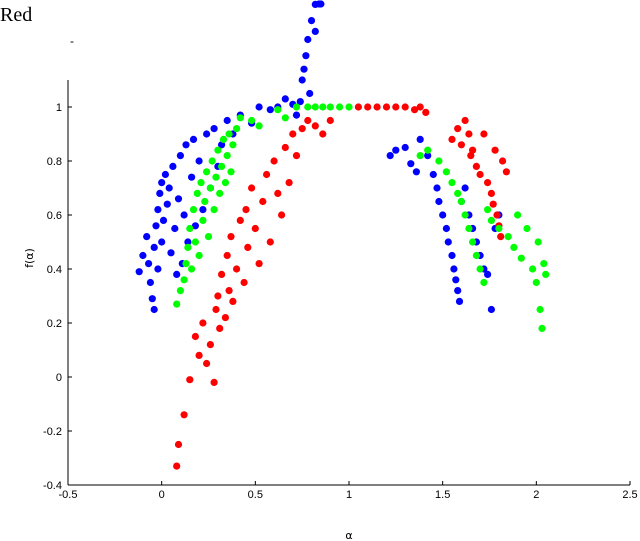 The width and height of the screenshot is (640, 541). Describe the element at coordinates (52, 486) in the screenshot. I see `y-tick-label: -0.4` at that location.